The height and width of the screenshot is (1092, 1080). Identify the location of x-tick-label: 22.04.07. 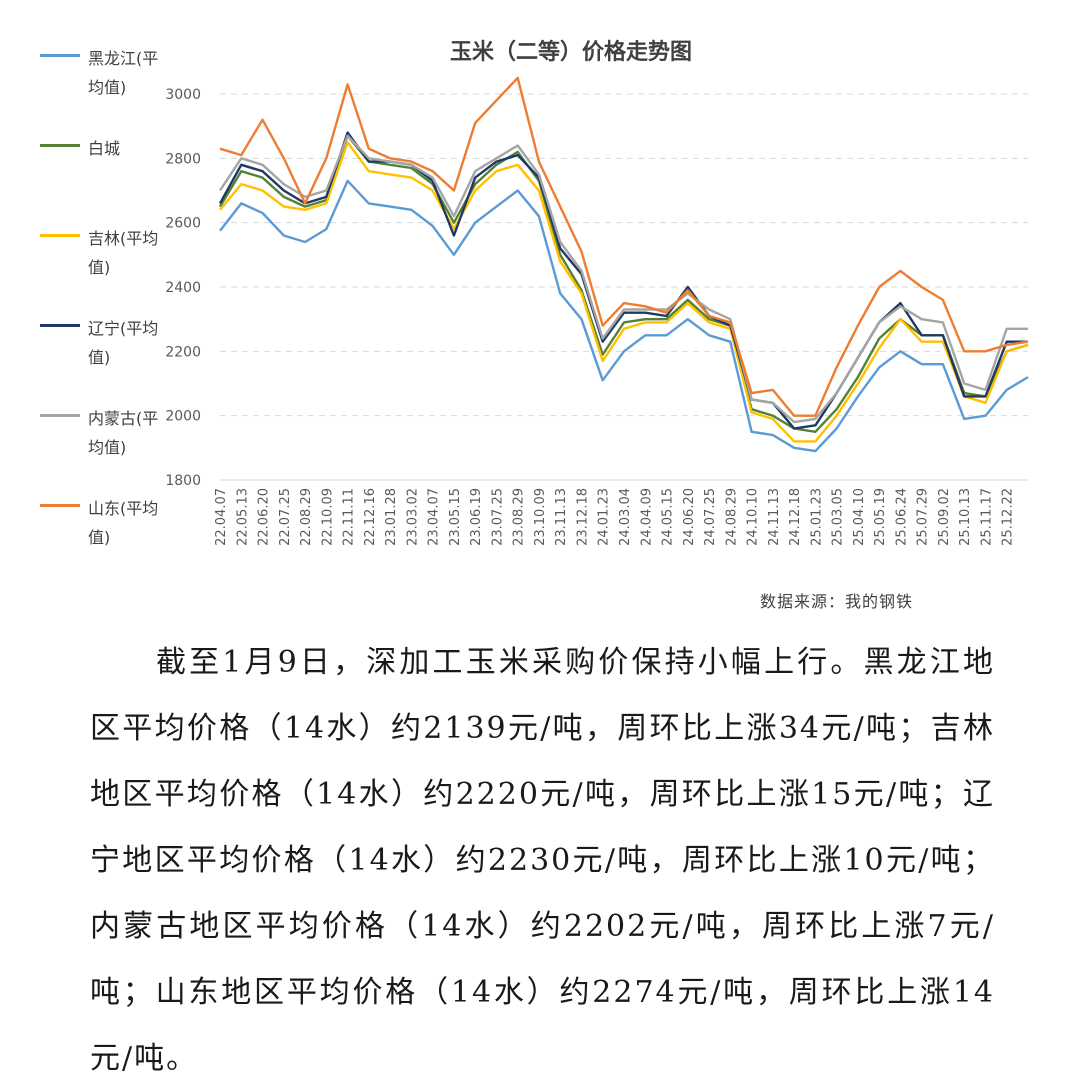
(221, 517).